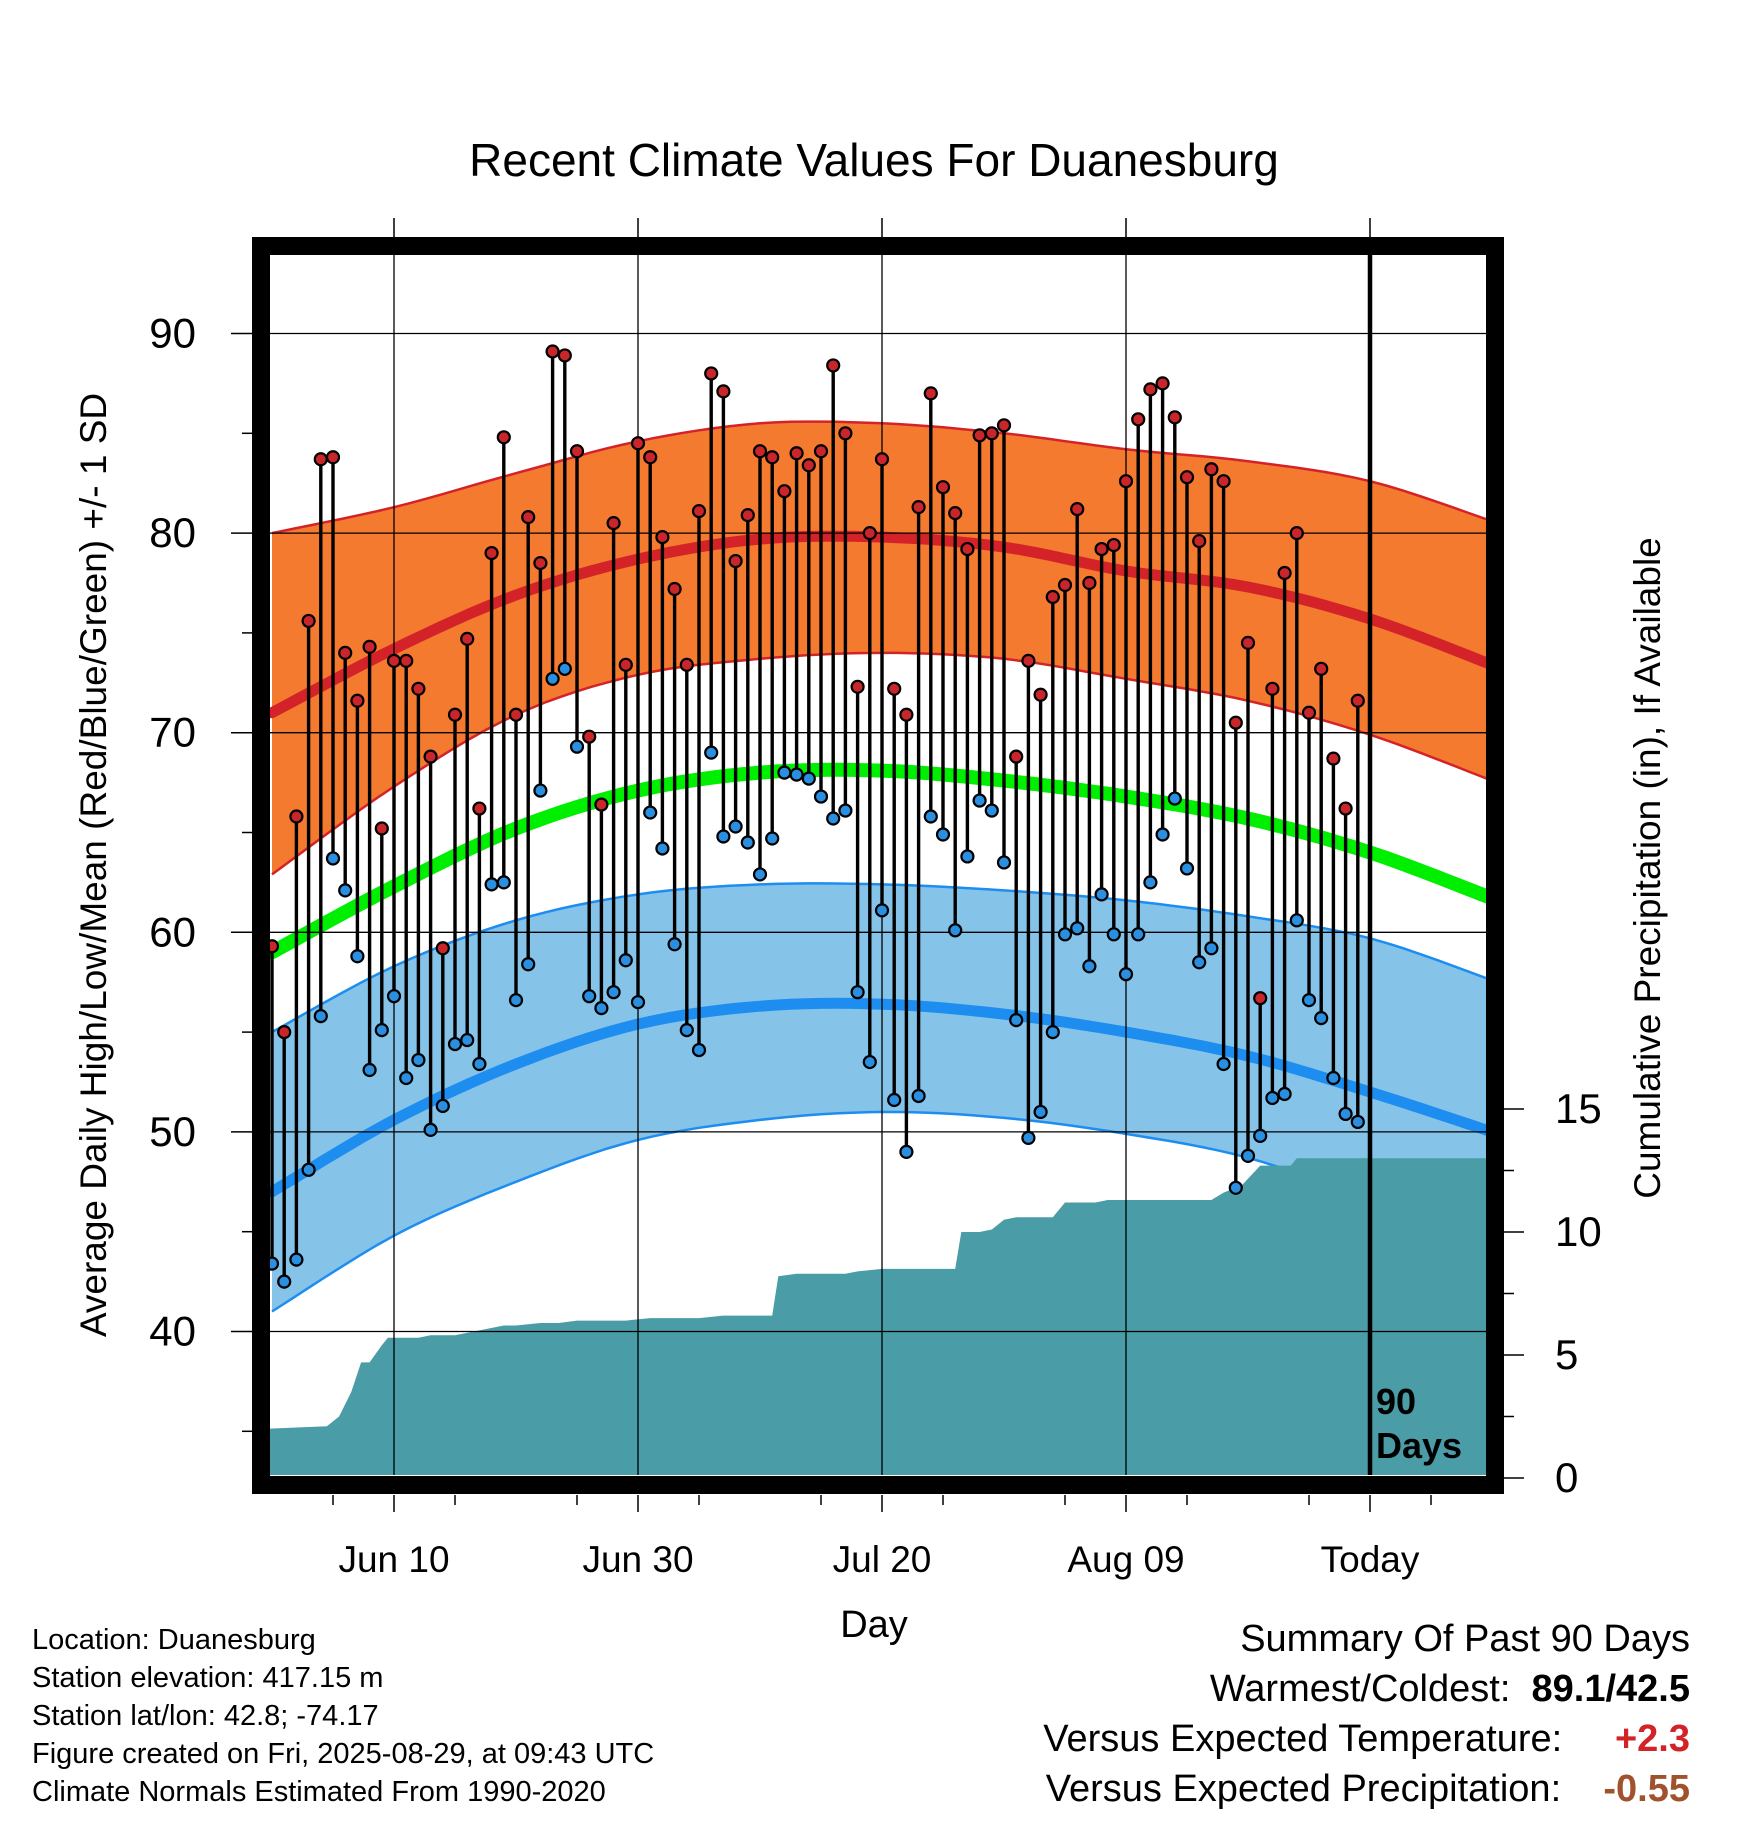  Describe the element at coordinates (205, 1716) in the screenshot. I see `latlon-text: Station lat/lon: 42.8; -74.17` at that location.